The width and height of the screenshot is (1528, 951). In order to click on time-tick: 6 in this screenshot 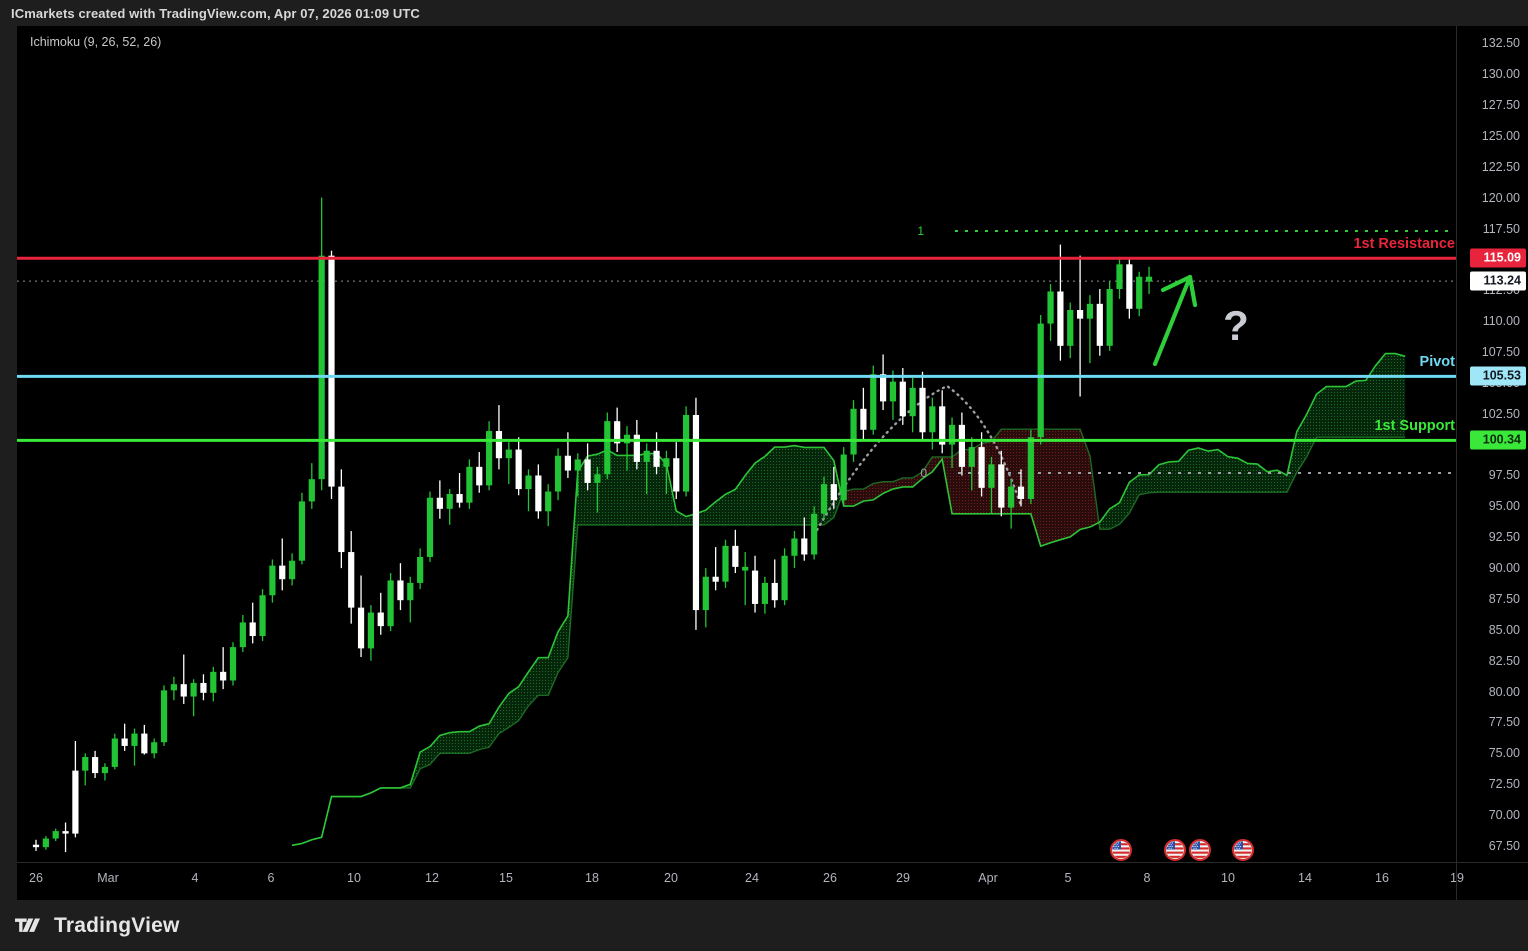, I will do `click(271, 878)`.